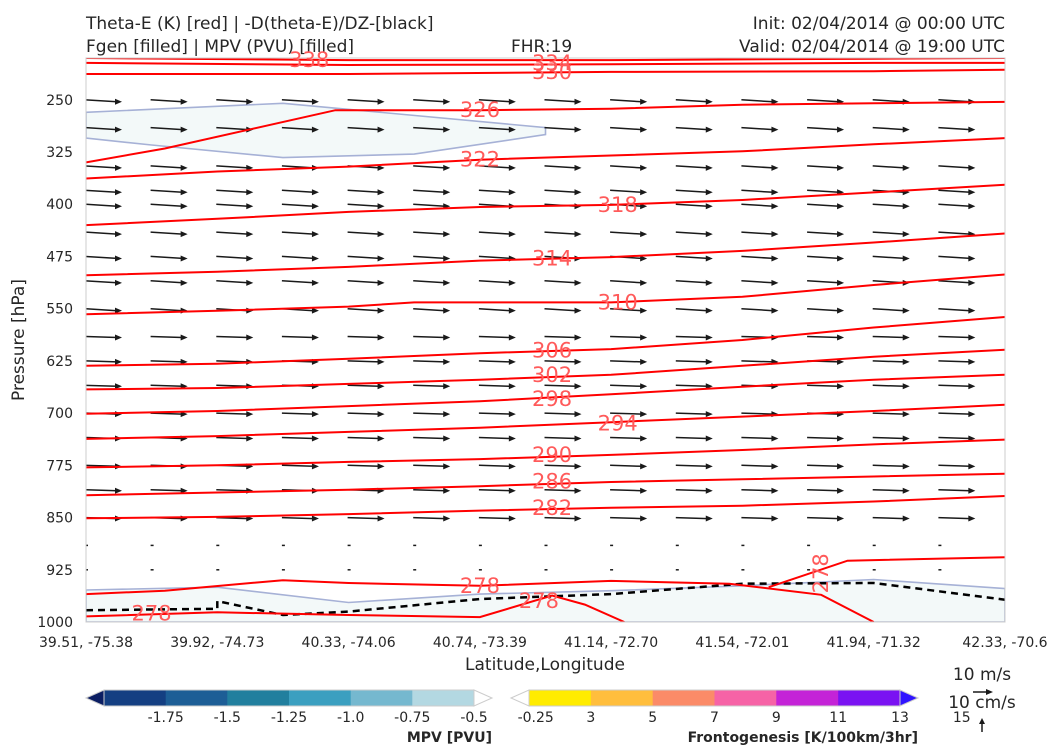 The image size is (1050, 750). What do you see at coordinates (135, 698) in the screenshot?
I see `mpv-colorbar-swatch` at bounding box center [135, 698].